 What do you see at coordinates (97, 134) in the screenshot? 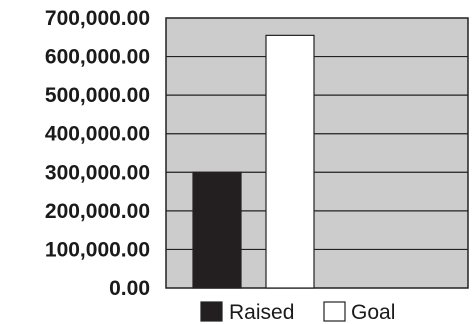
I see `y-tick-label: 400,000.00` at bounding box center [97, 134].